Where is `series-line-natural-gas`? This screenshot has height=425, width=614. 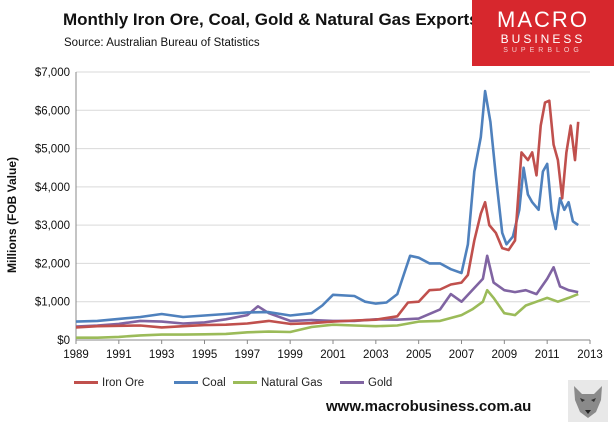
series-line-natural-gas is located at coordinates (327, 313).